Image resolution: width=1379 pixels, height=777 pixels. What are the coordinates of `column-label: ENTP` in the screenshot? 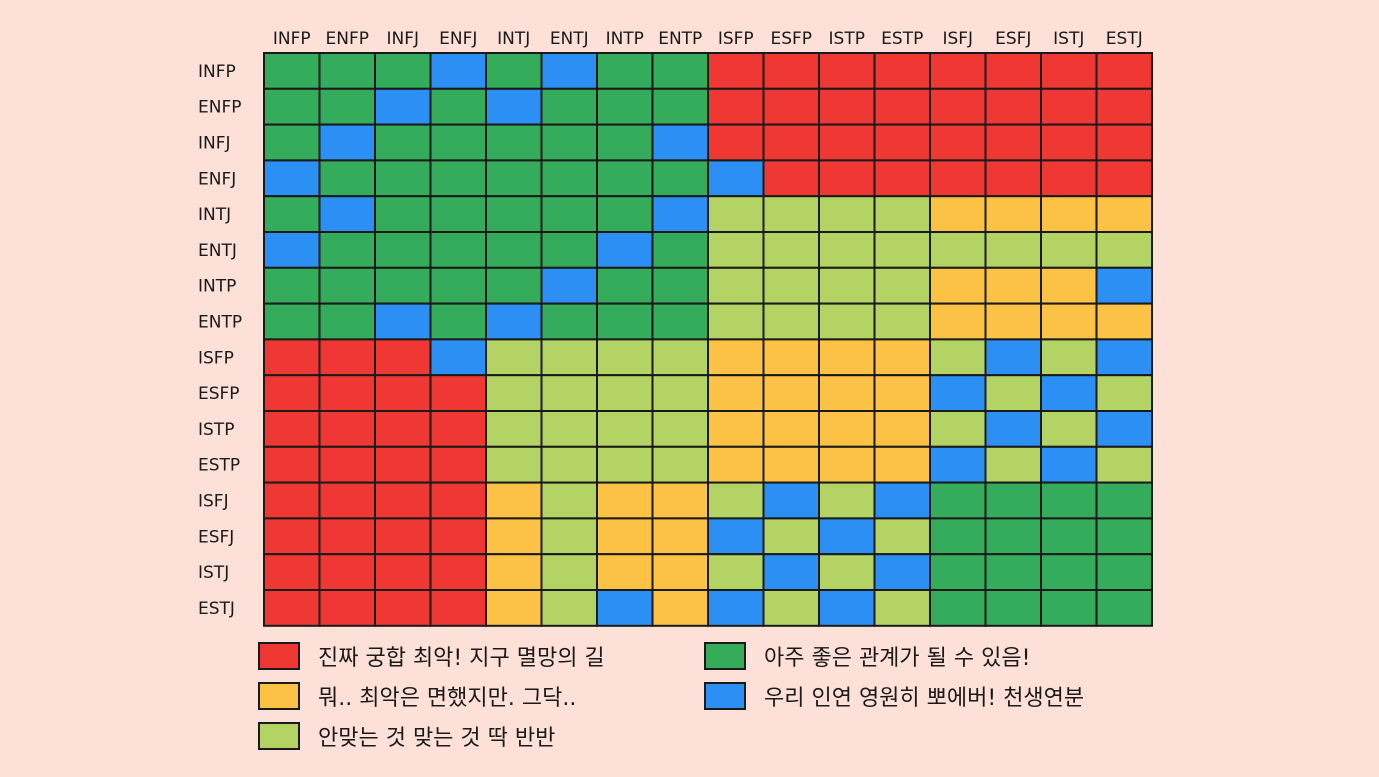 It's located at (680, 39).